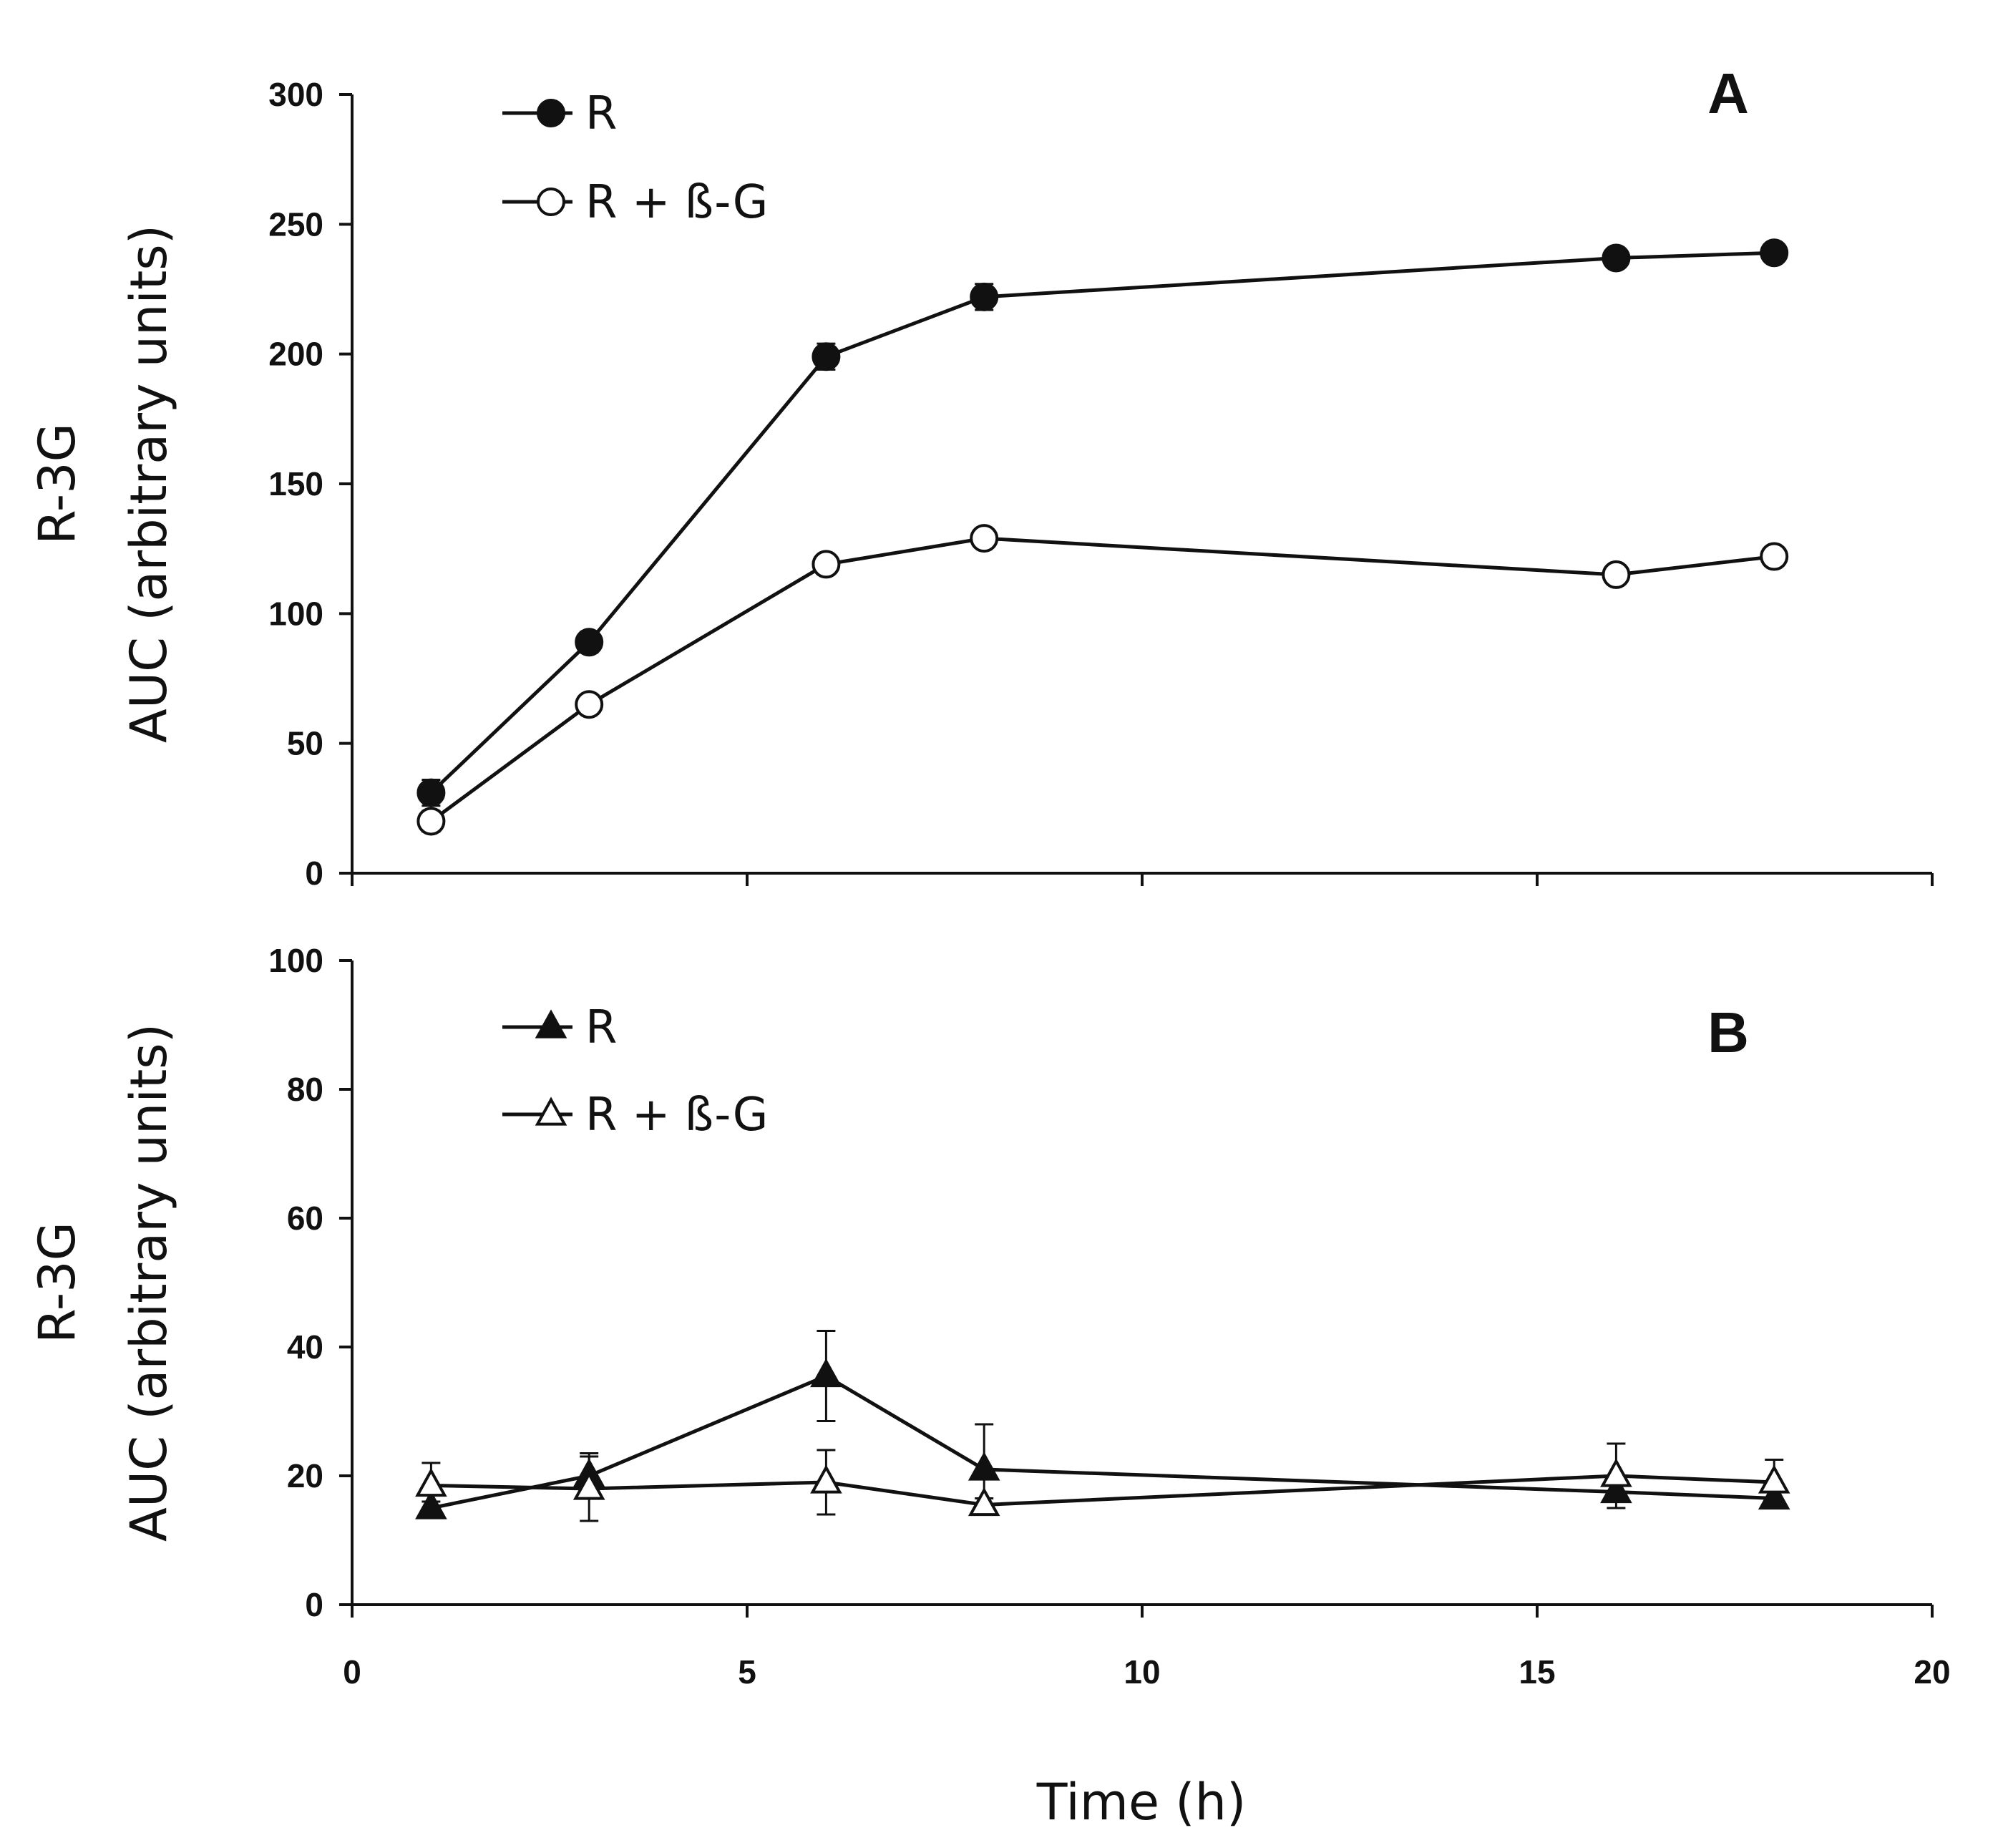 This screenshot has width=2003, height=1848. Describe the element at coordinates (305, 1347) in the screenshot. I see `y-tick-label: 40` at that location.